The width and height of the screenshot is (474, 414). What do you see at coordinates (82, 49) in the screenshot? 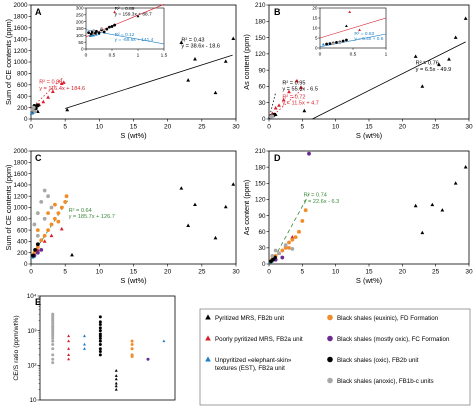
I see `inset-y-tick-label: 0` at bounding box center [82, 49].